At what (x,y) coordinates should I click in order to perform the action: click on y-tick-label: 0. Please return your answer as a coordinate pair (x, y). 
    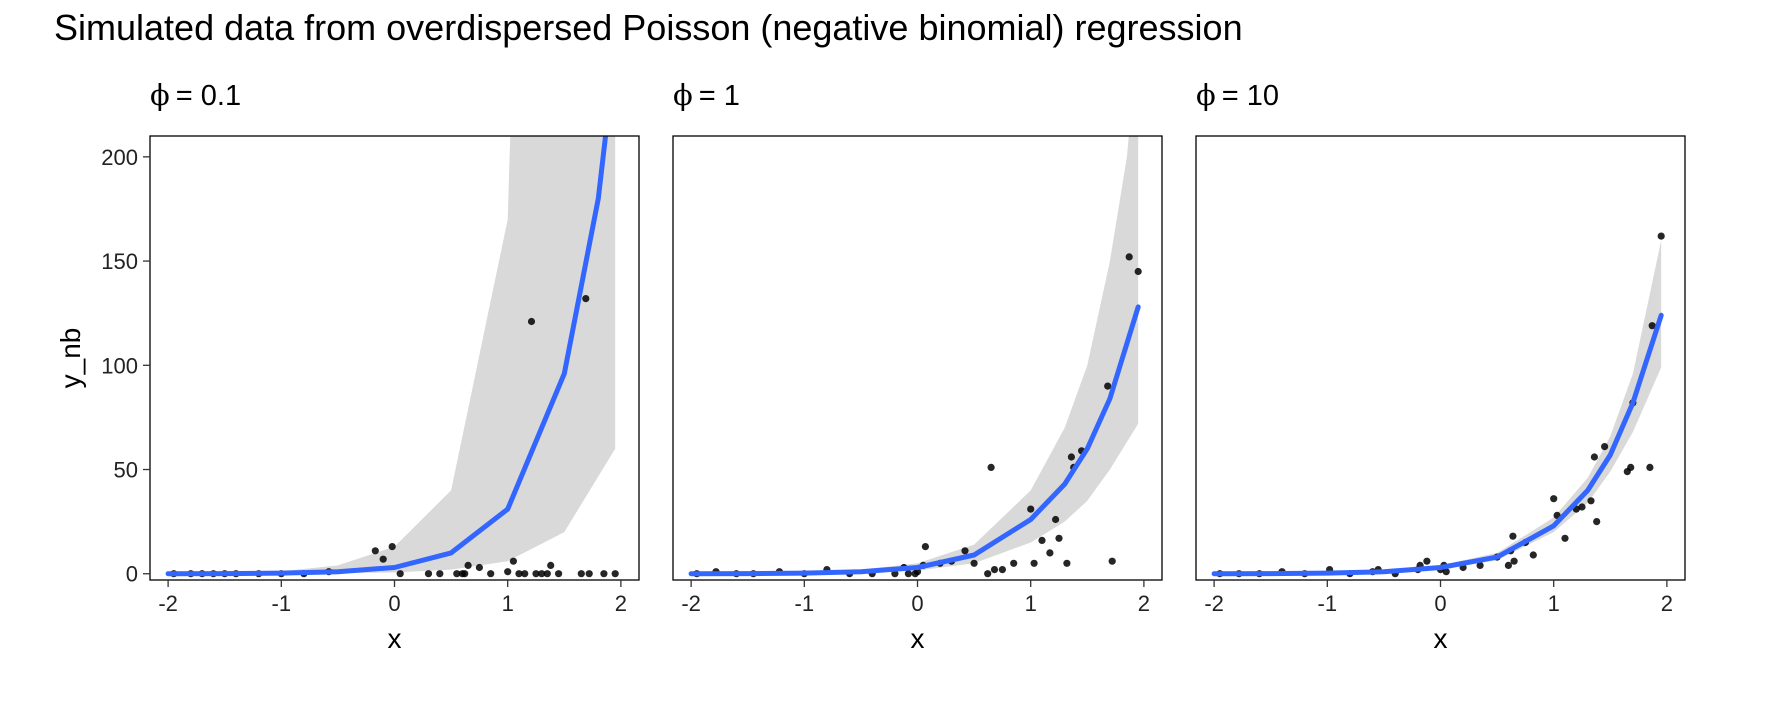
    Looking at the image, I should click on (132, 574).